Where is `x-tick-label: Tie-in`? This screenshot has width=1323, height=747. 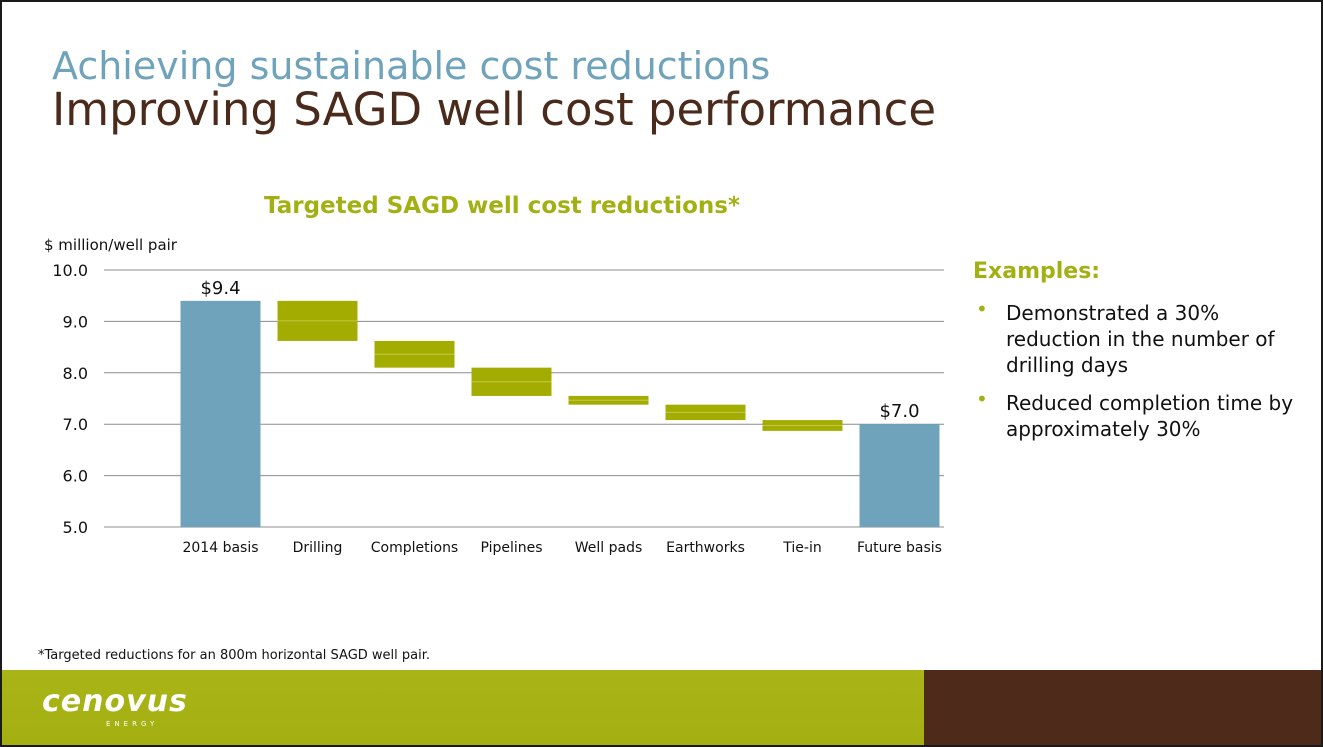 x-tick-label: Tie-in is located at coordinates (801, 548).